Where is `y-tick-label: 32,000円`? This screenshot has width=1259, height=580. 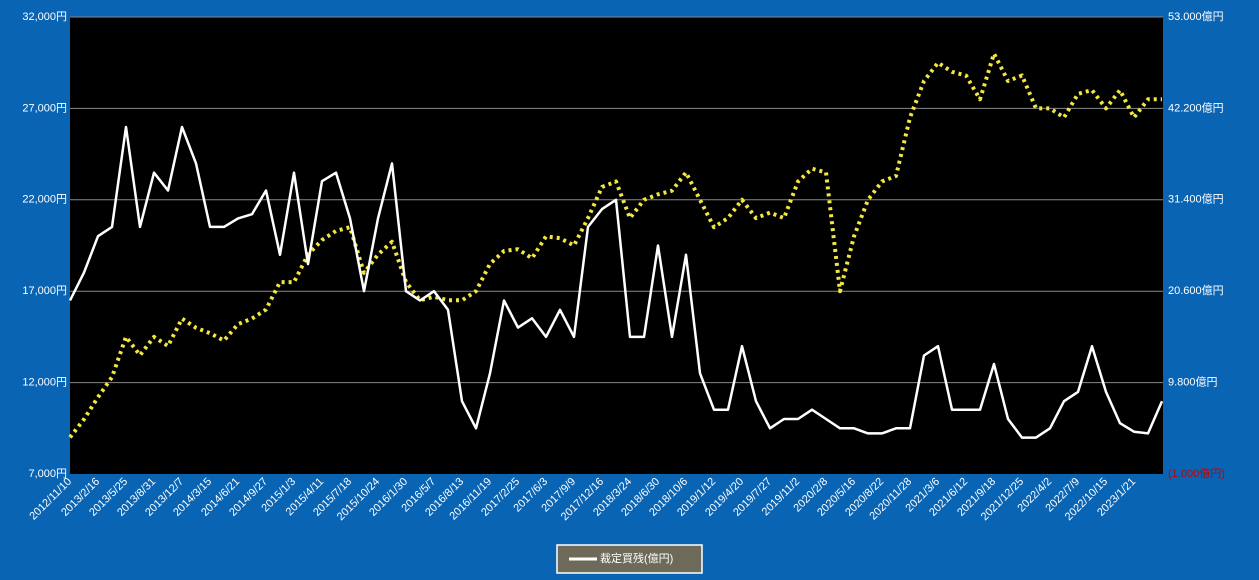
y-tick-label: 32,000円 is located at coordinates (44, 17).